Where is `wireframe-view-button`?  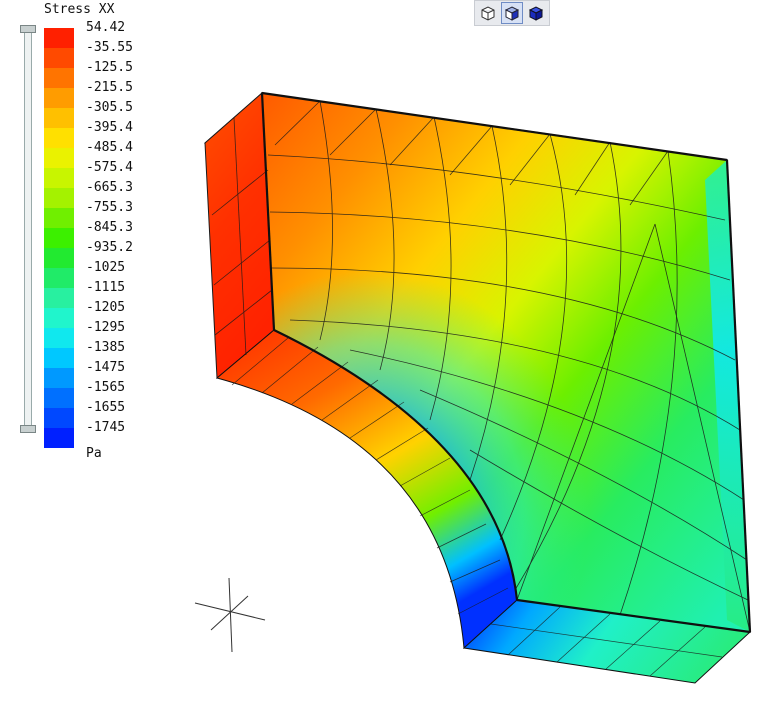 wireframe-view-button is located at coordinates (488, 13).